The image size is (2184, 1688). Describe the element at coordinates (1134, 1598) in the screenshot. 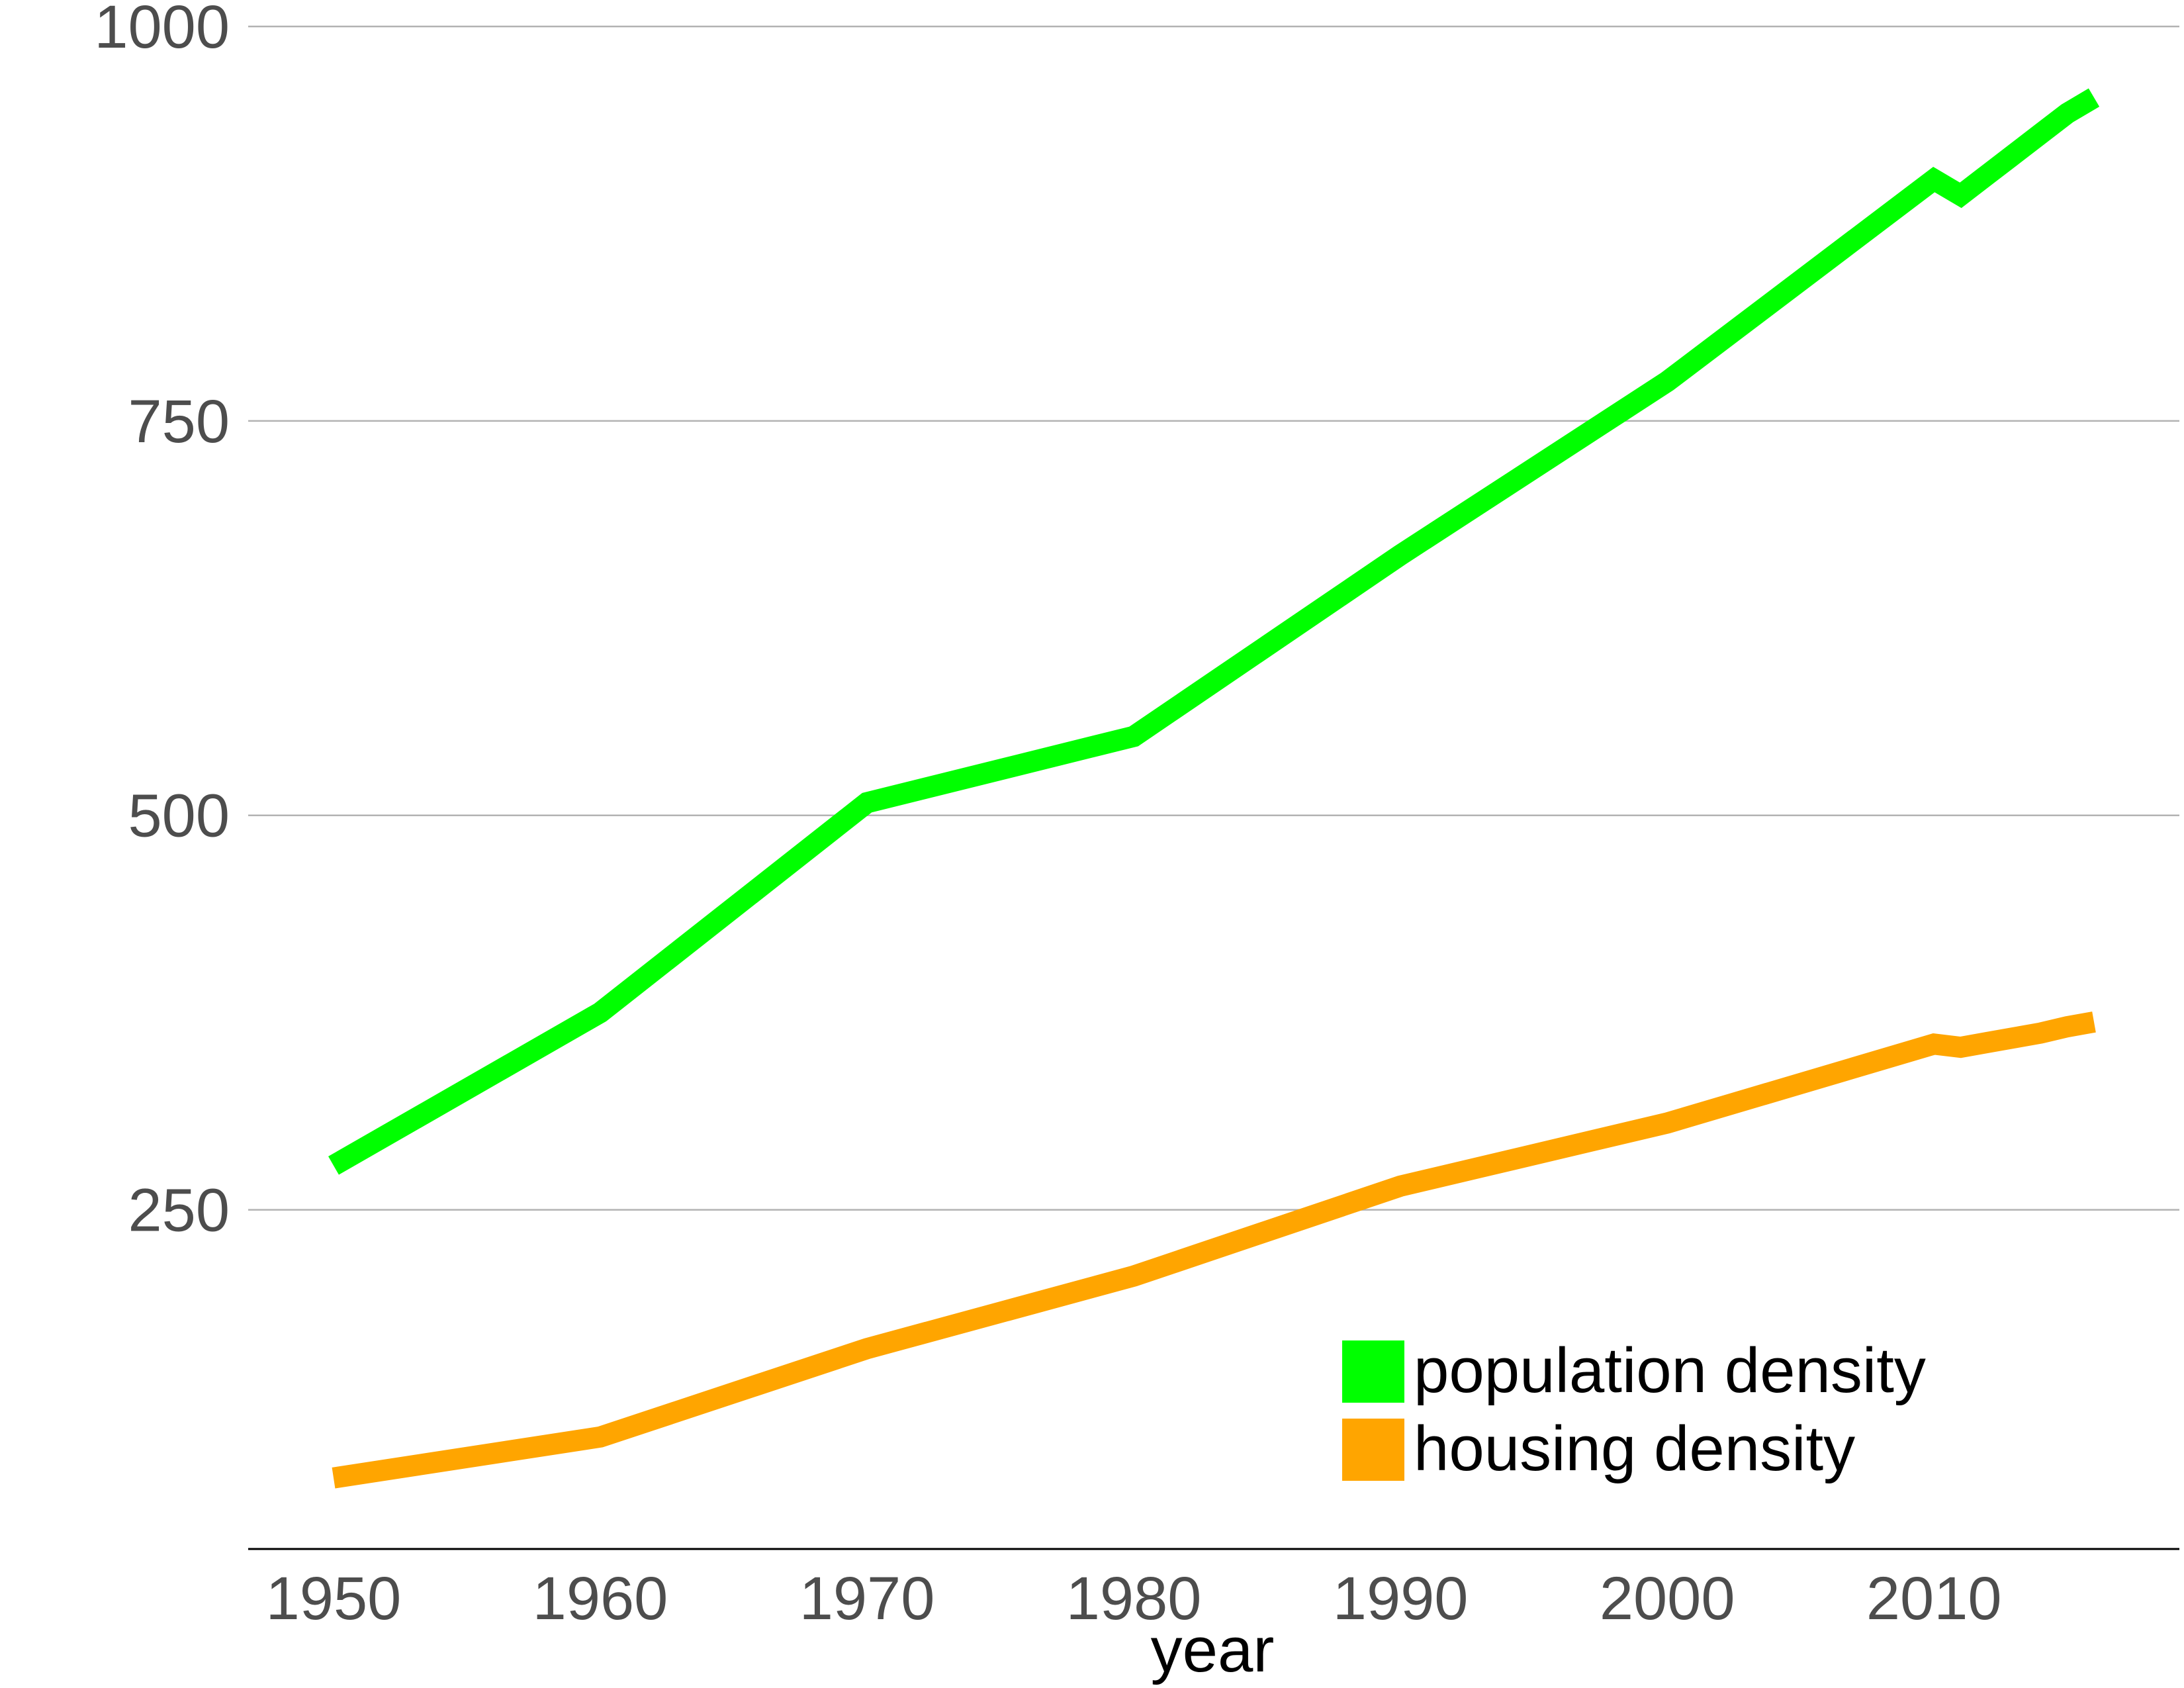

I see `x-tick-label: 1980` at that location.